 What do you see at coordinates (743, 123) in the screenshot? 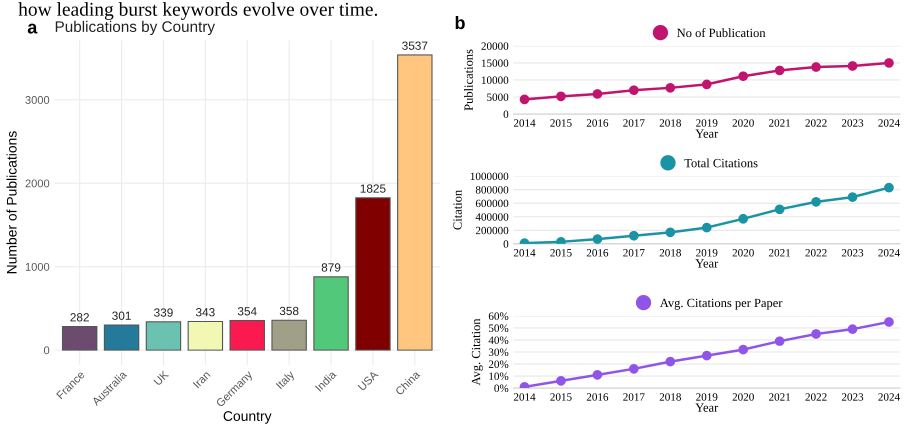
I see `x-tick-label: 2020` at bounding box center [743, 123].